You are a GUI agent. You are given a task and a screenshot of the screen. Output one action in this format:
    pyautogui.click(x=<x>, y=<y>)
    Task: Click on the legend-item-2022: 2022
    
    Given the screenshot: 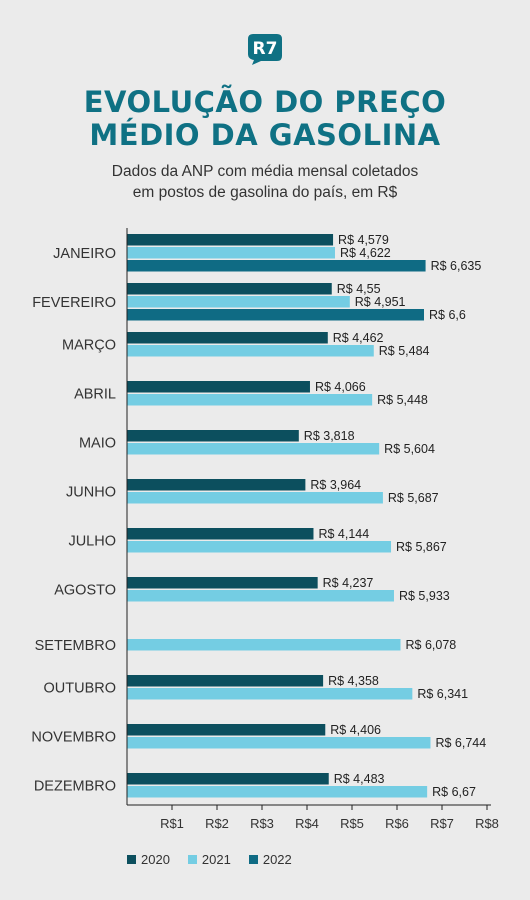 What is the action you would take?
    pyautogui.click(x=270, y=859)
    